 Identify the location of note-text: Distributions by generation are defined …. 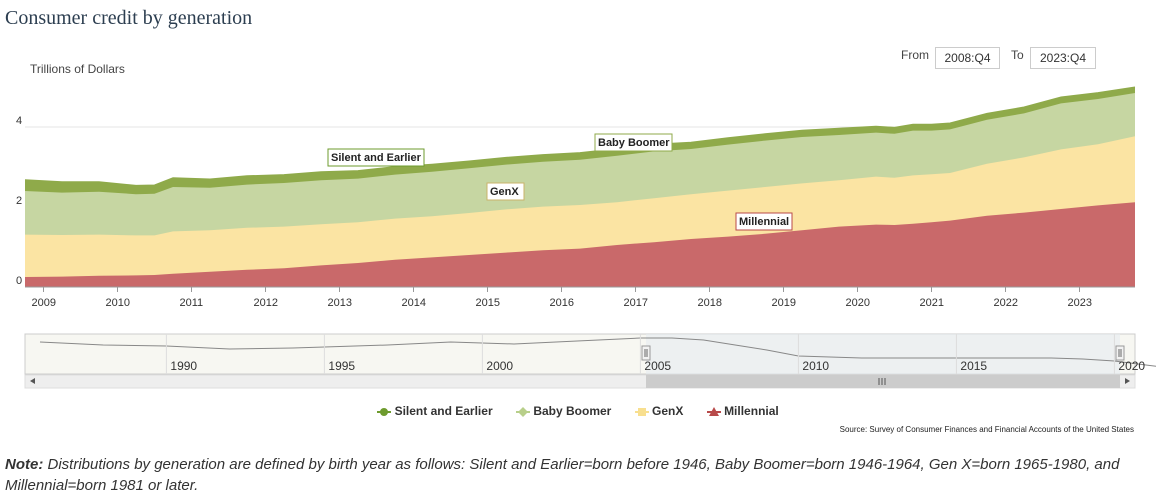
(562, 475).